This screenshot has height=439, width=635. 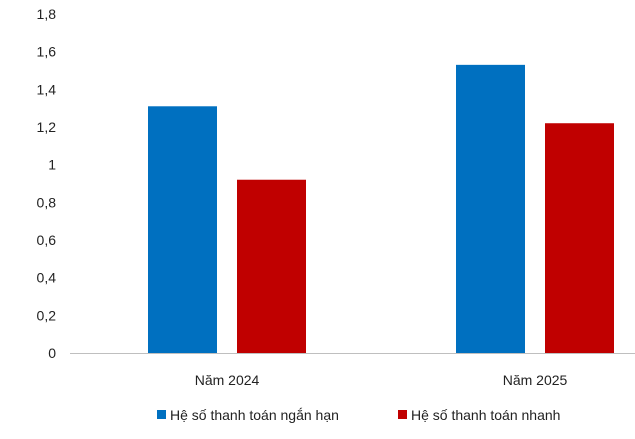 I want to click on x-tick-label: Năm 2024, so click(x=227, y=380).